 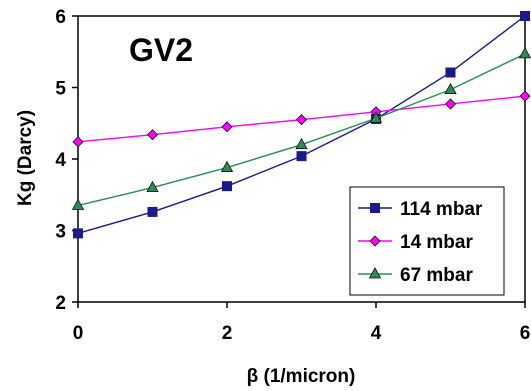 What do you see at coordinates (436, 242) in the screenshot?
I see `legend-label-14-mbar: 14 mbar` at bounding box center [436, 242].